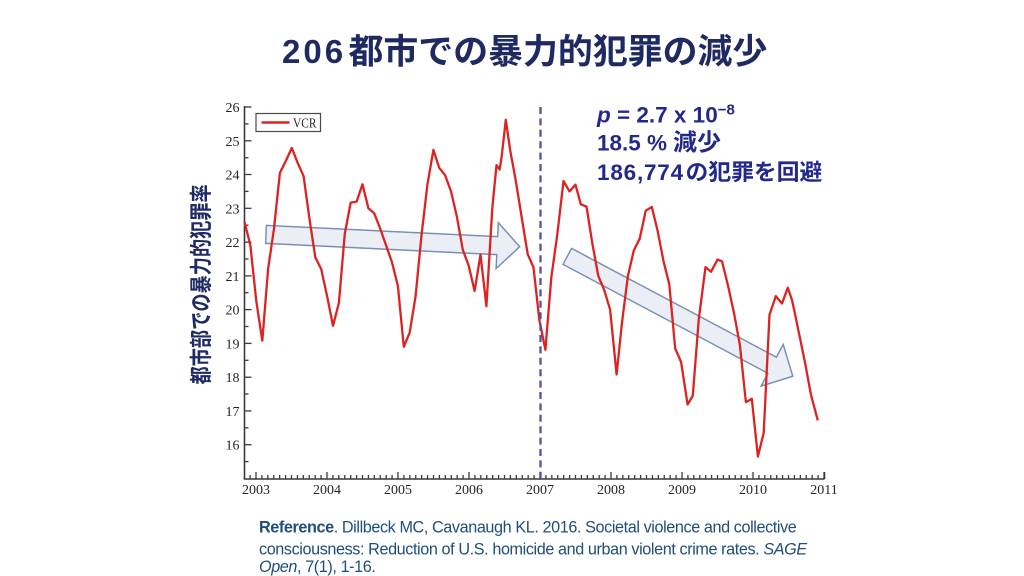 The image size is (1024, 576). I want to click on svg-text: 2004, so click(327, 490).